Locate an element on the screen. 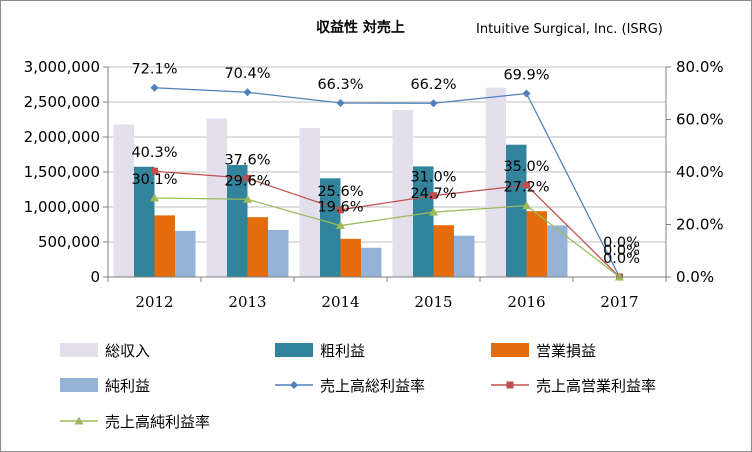 This screenshot has width=752, height=452. data-label-売上高営業利益率-2014: 25.6% is located at coordinates (340, 192).